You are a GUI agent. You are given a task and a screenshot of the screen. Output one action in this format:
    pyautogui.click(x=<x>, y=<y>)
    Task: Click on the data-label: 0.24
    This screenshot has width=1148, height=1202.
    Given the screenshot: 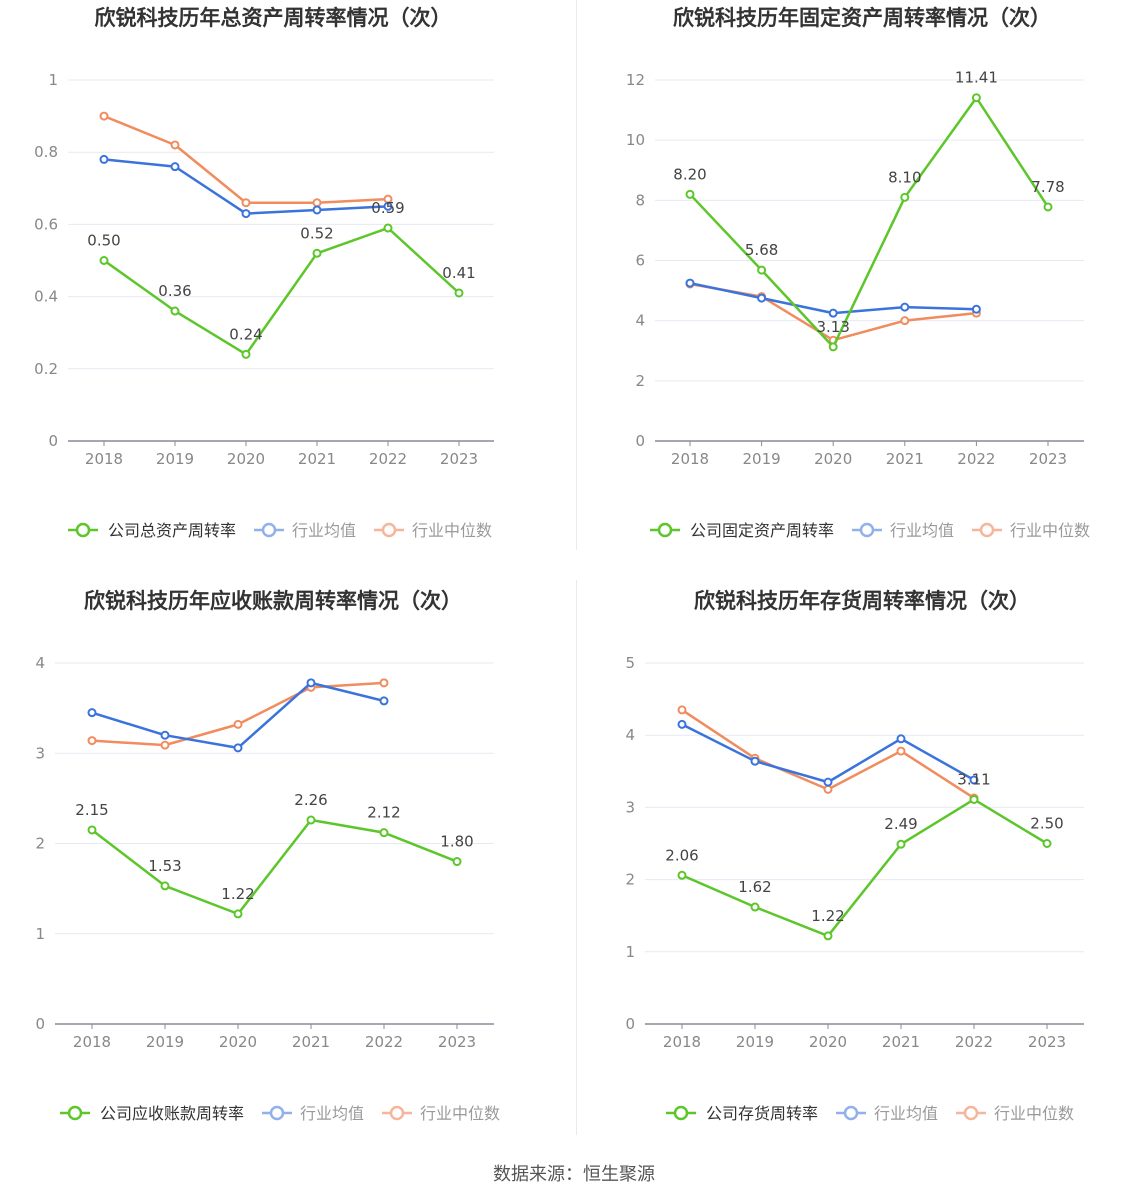 What is the action you would take?
    pyautogui.click(x=245, y=334)
    